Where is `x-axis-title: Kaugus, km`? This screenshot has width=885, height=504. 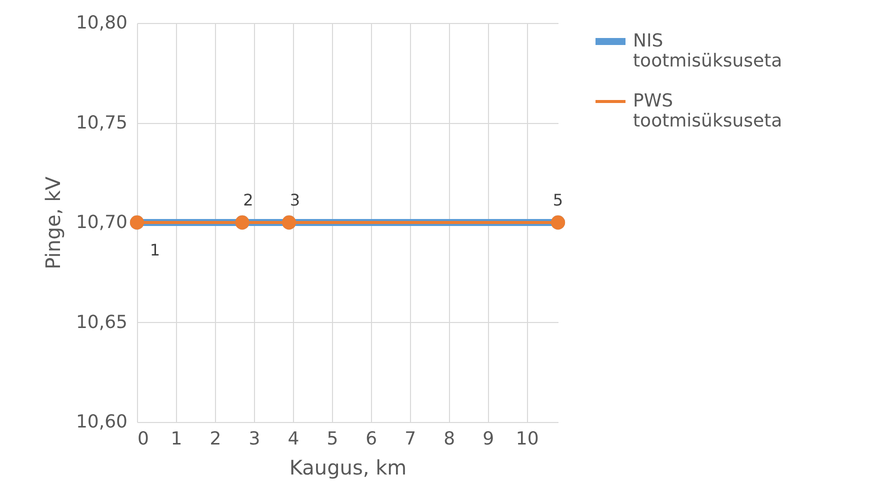 x-axis-title: Kaugus, km is located at coordinates (348, 468).